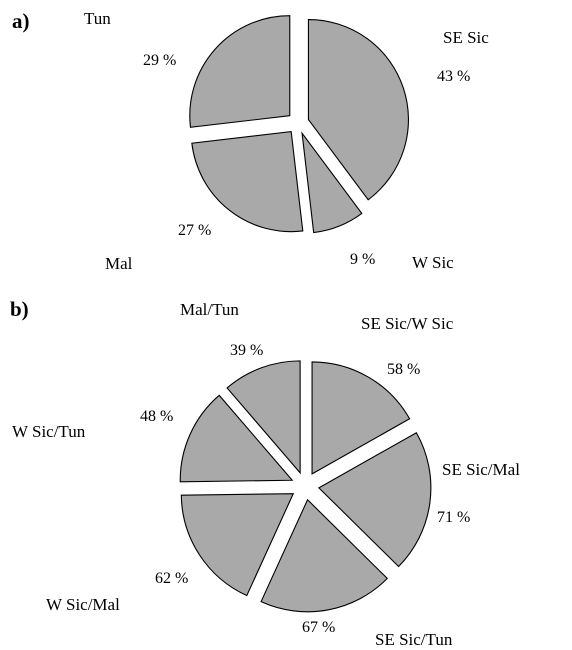 This screenshot has height=650, width=572. I want to click on pie-slice-w-sic-tun, so click(236, 438).